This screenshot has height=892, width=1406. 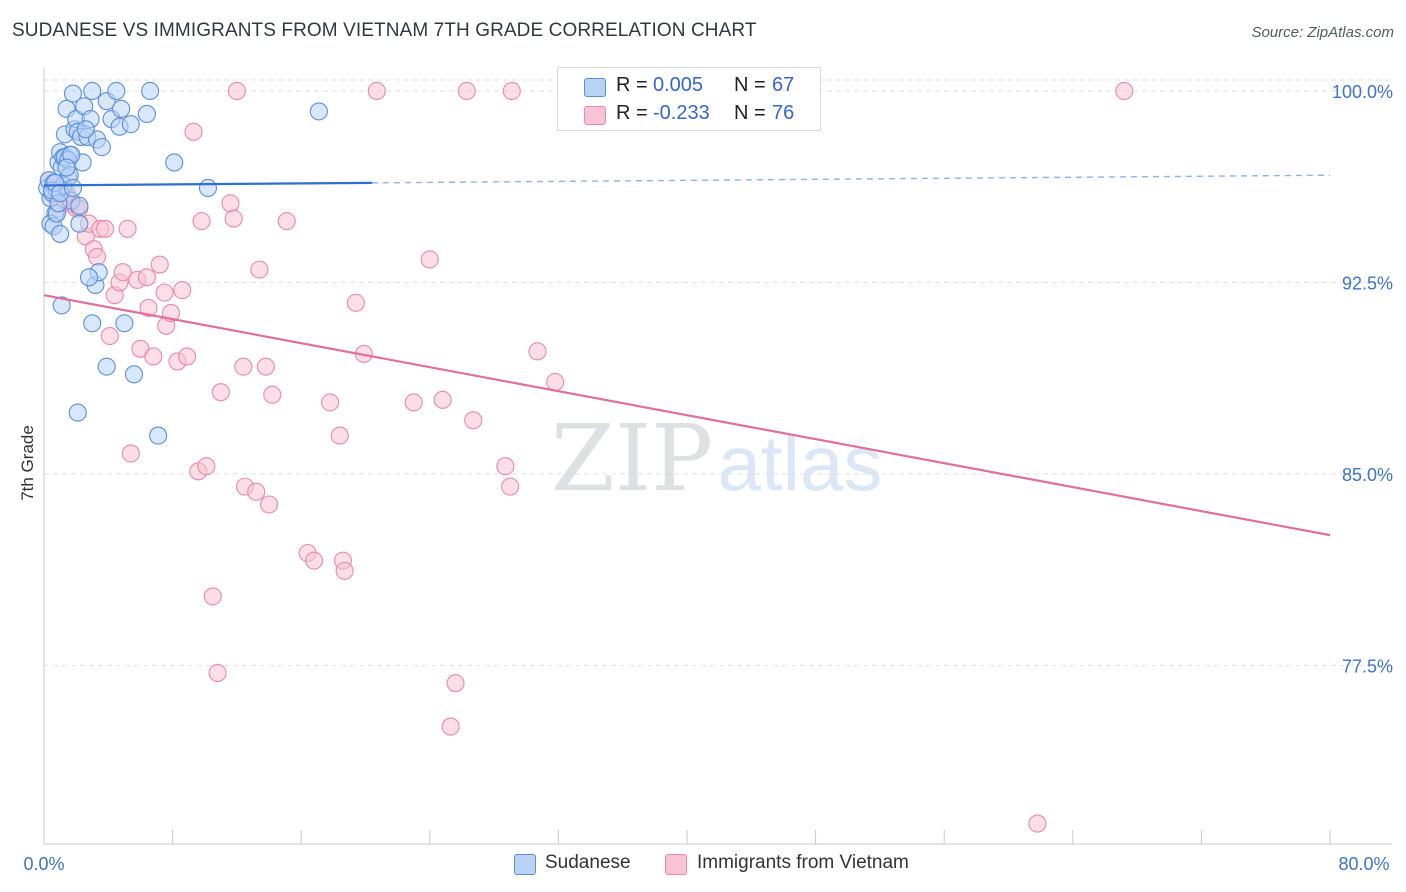 I want to click on watermark-zip: ZIP, so click(x=632, y=458).